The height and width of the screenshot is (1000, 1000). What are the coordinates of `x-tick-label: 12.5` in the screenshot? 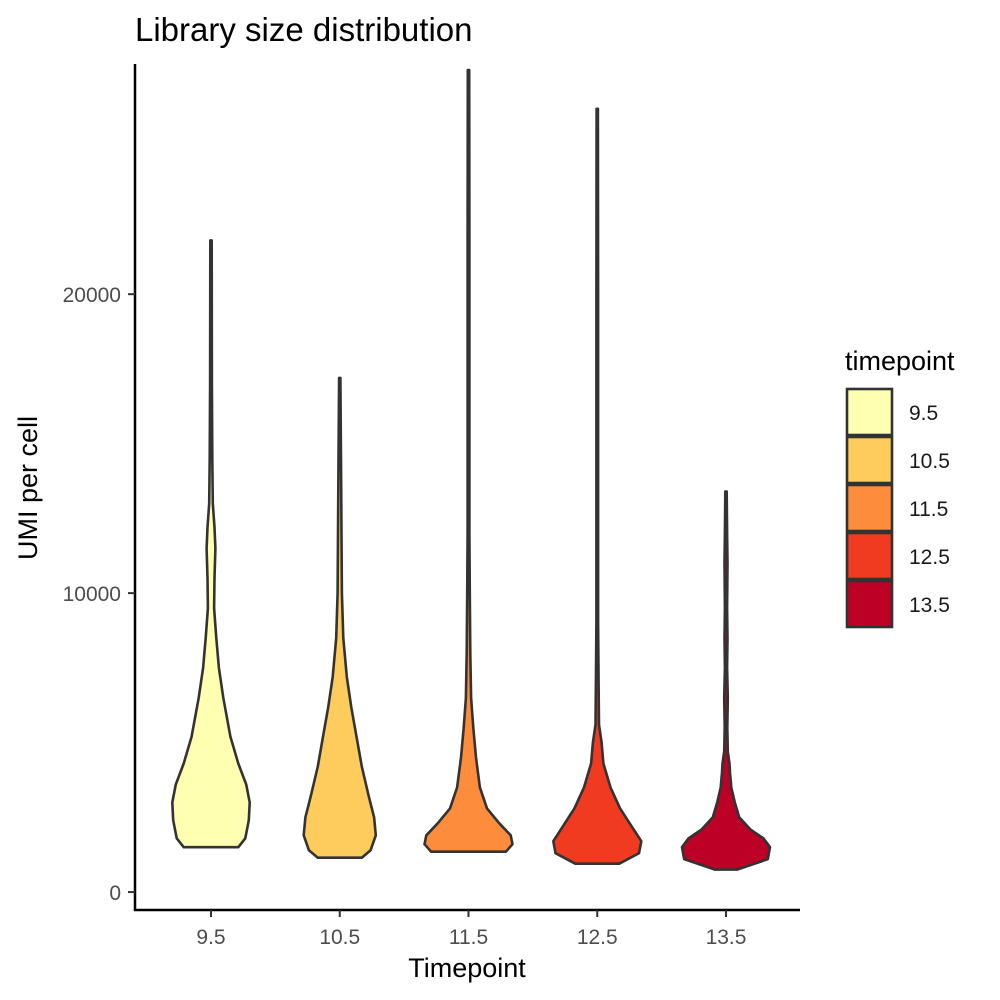 It's located at (597, 937).